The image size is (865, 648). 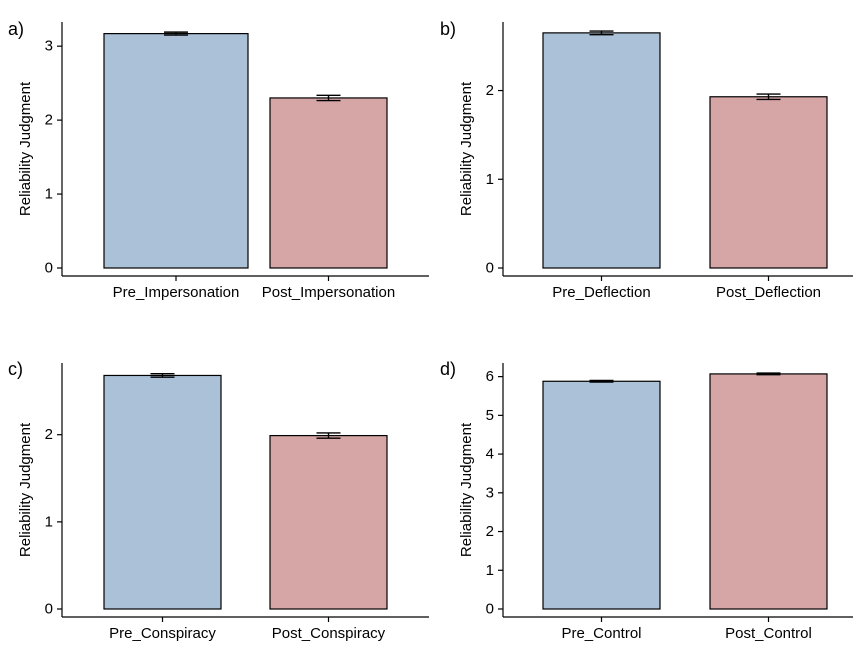 What do you see at coordinates (329, 633) in the screenshot?
I see `x-tick-label: Post_Conspiracy` at bounding box center [329, 633].